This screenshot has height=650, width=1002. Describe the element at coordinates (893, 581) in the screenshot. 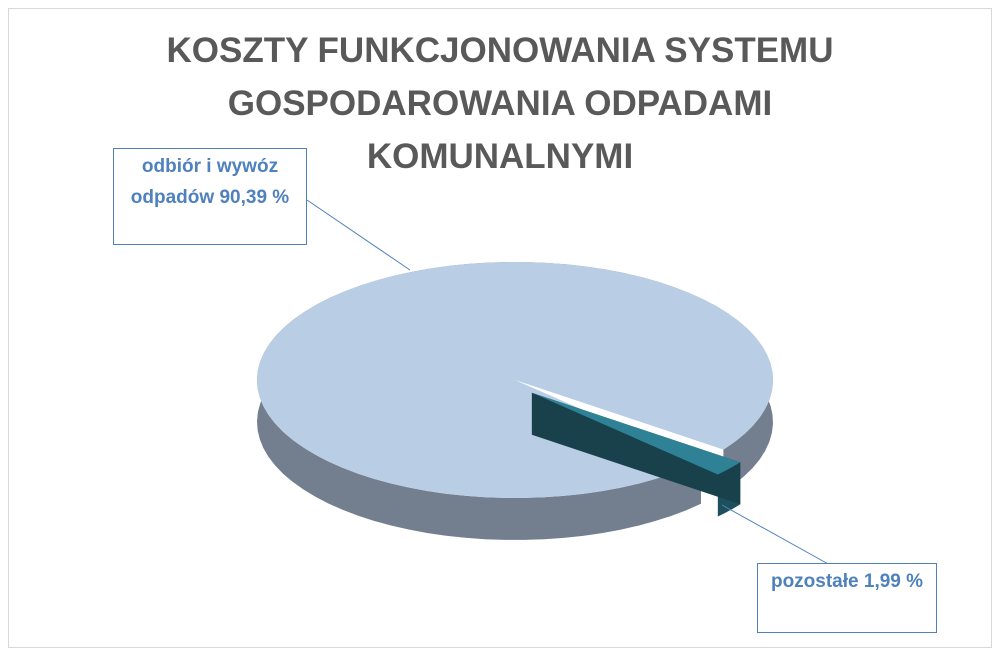

I see `label-value: 1,99 %` at that location.